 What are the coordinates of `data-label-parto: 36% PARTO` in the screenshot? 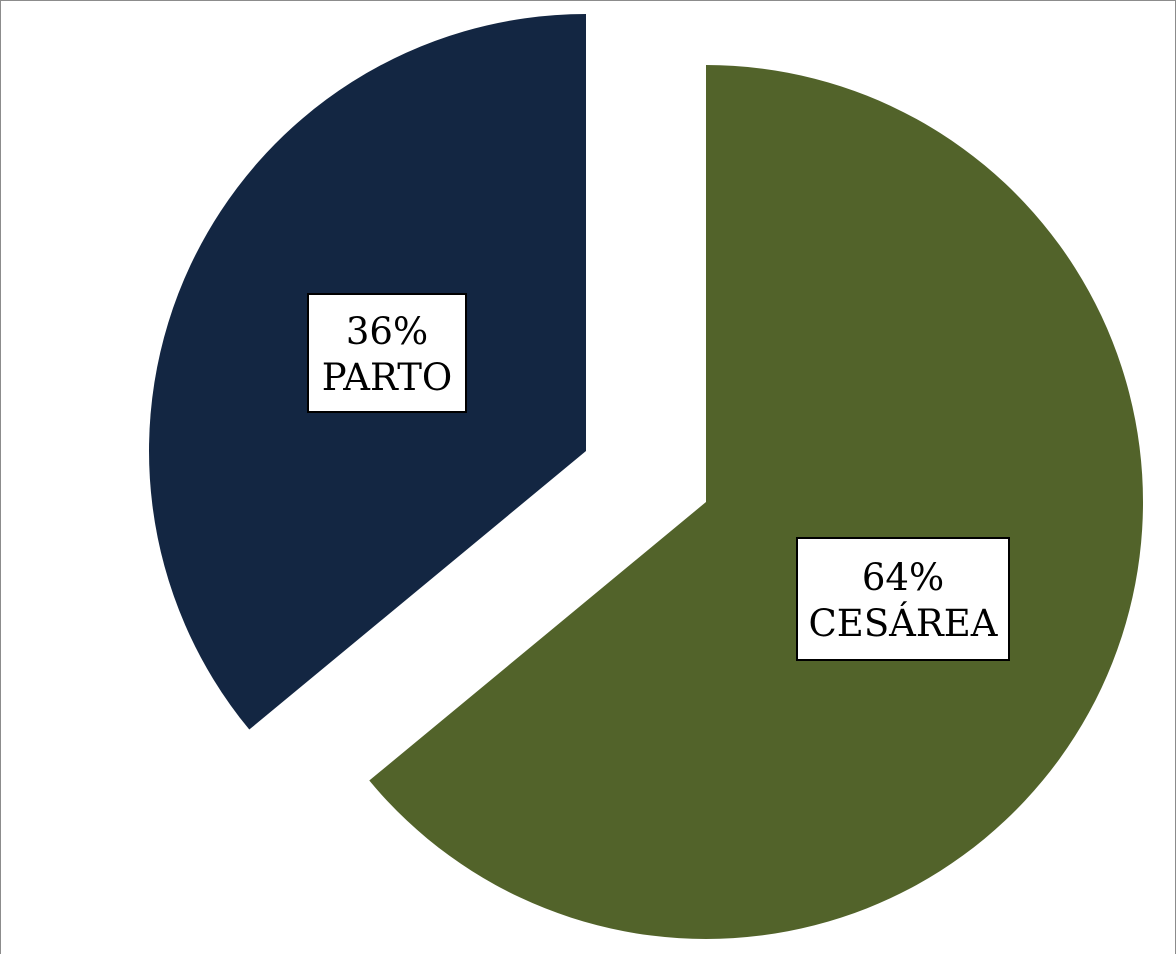 It's located at (387, 353).